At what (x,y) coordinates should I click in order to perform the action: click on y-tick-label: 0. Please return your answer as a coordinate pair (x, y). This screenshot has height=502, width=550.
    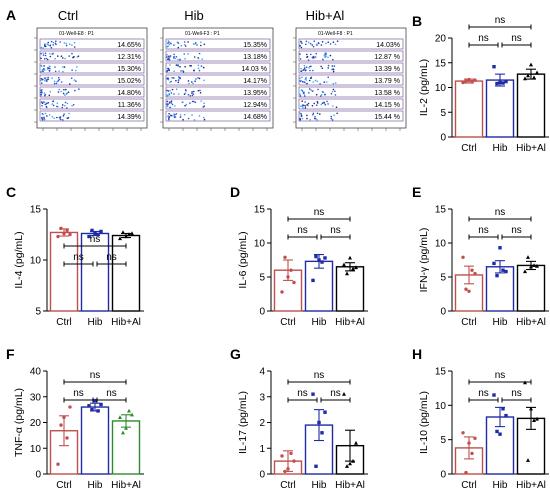
    Looking at the image, I should click on (262, 312).